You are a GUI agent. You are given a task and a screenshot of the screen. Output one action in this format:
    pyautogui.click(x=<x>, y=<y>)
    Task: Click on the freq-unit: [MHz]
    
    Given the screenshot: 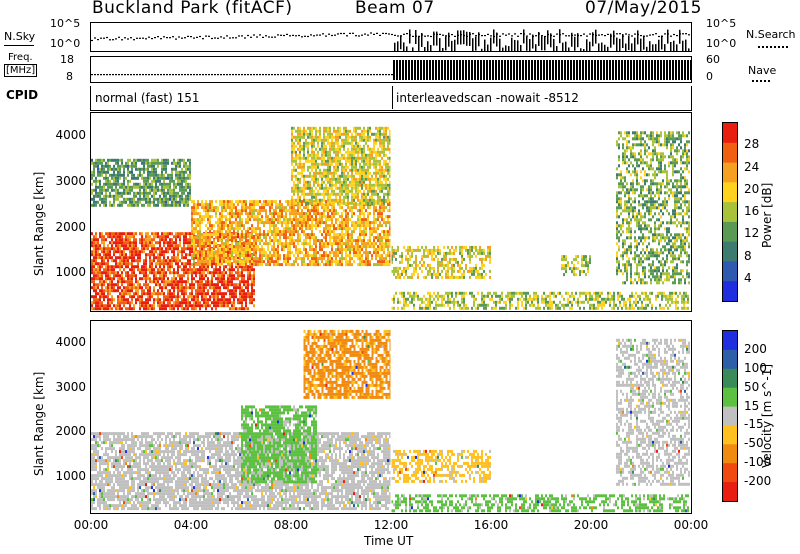 What is the action you would take?
    pyautogui.click(x=21, y=70)
    